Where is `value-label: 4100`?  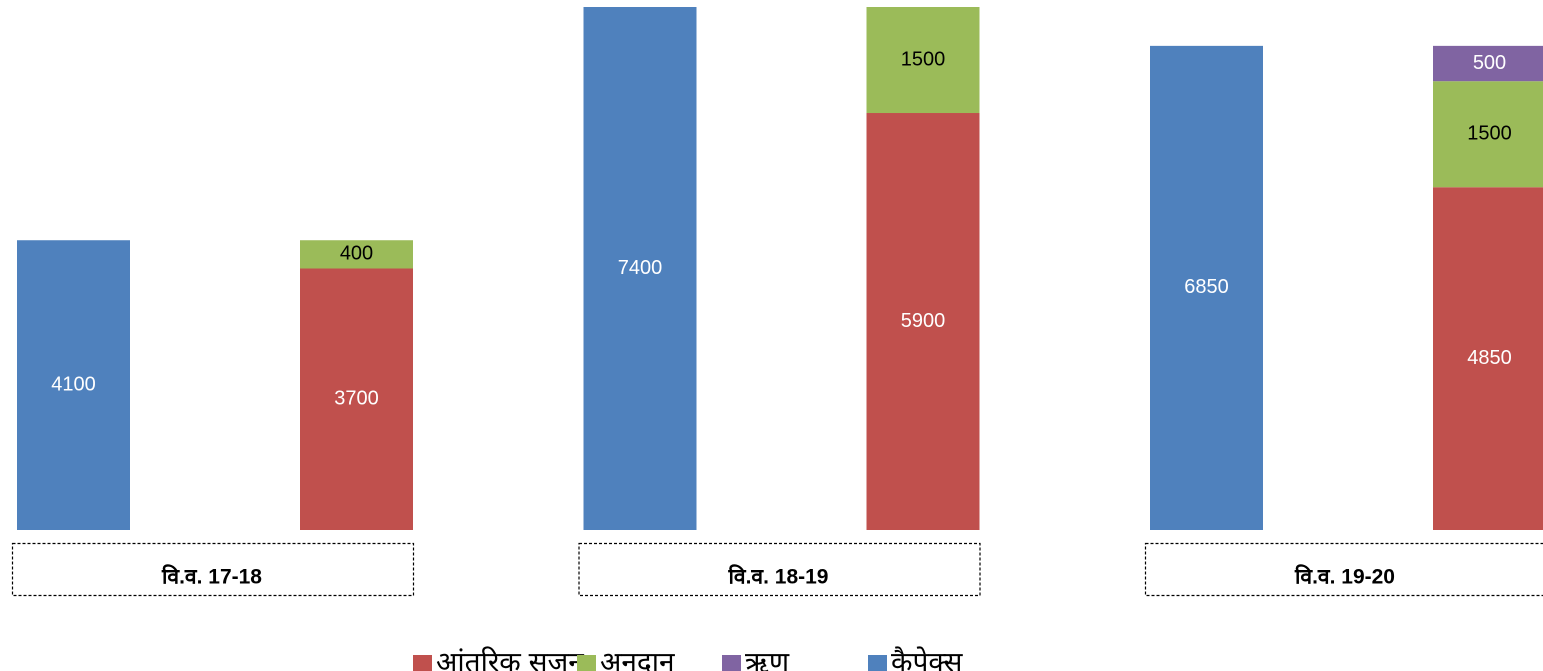
value-label: 4100 is located at coordinates (73, 384).